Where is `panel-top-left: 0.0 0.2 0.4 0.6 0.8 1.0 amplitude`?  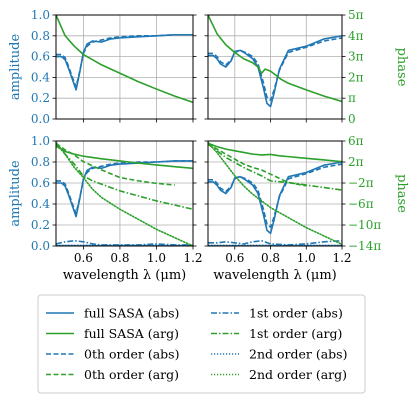
panel-top-left: 0.0 0.2 0.4 0.6 0.8 1.0 amplitude is located at coordinates (102, 67).